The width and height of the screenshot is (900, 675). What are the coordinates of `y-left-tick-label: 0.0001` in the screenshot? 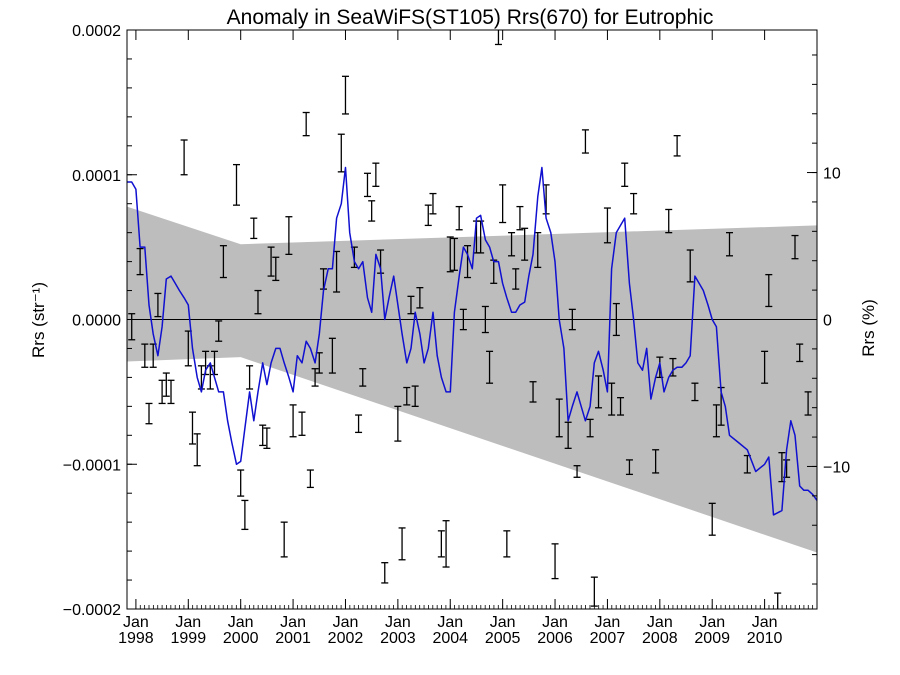 It's located at (96, 176).